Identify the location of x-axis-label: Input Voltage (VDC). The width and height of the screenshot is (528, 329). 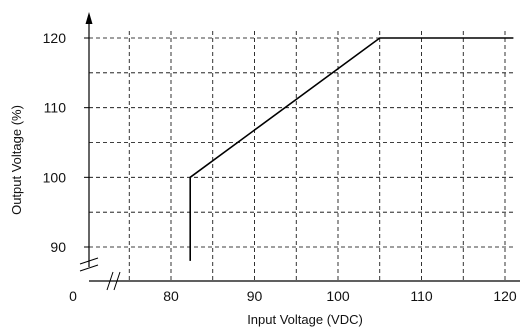
(305, 319).